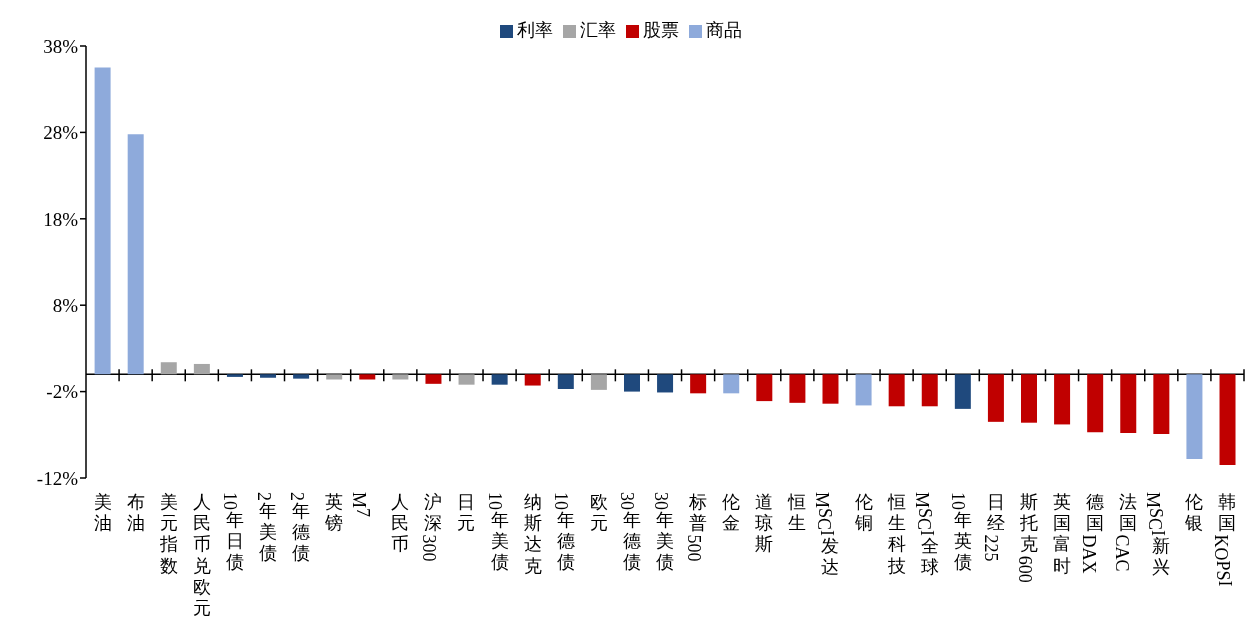 The height and width of the screenshot is (631, 1251). Describe the element at coordinates (764, 523) in the screenshot. I see `x-tick-label: 道琼斯` at that location.